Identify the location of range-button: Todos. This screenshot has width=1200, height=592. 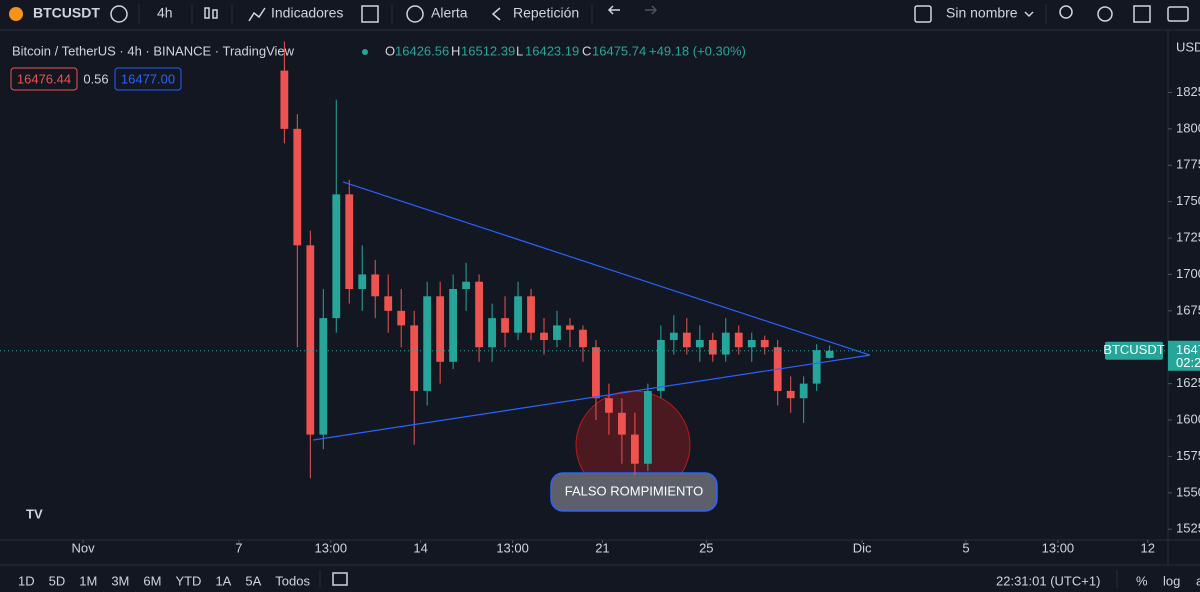
(292, 580).